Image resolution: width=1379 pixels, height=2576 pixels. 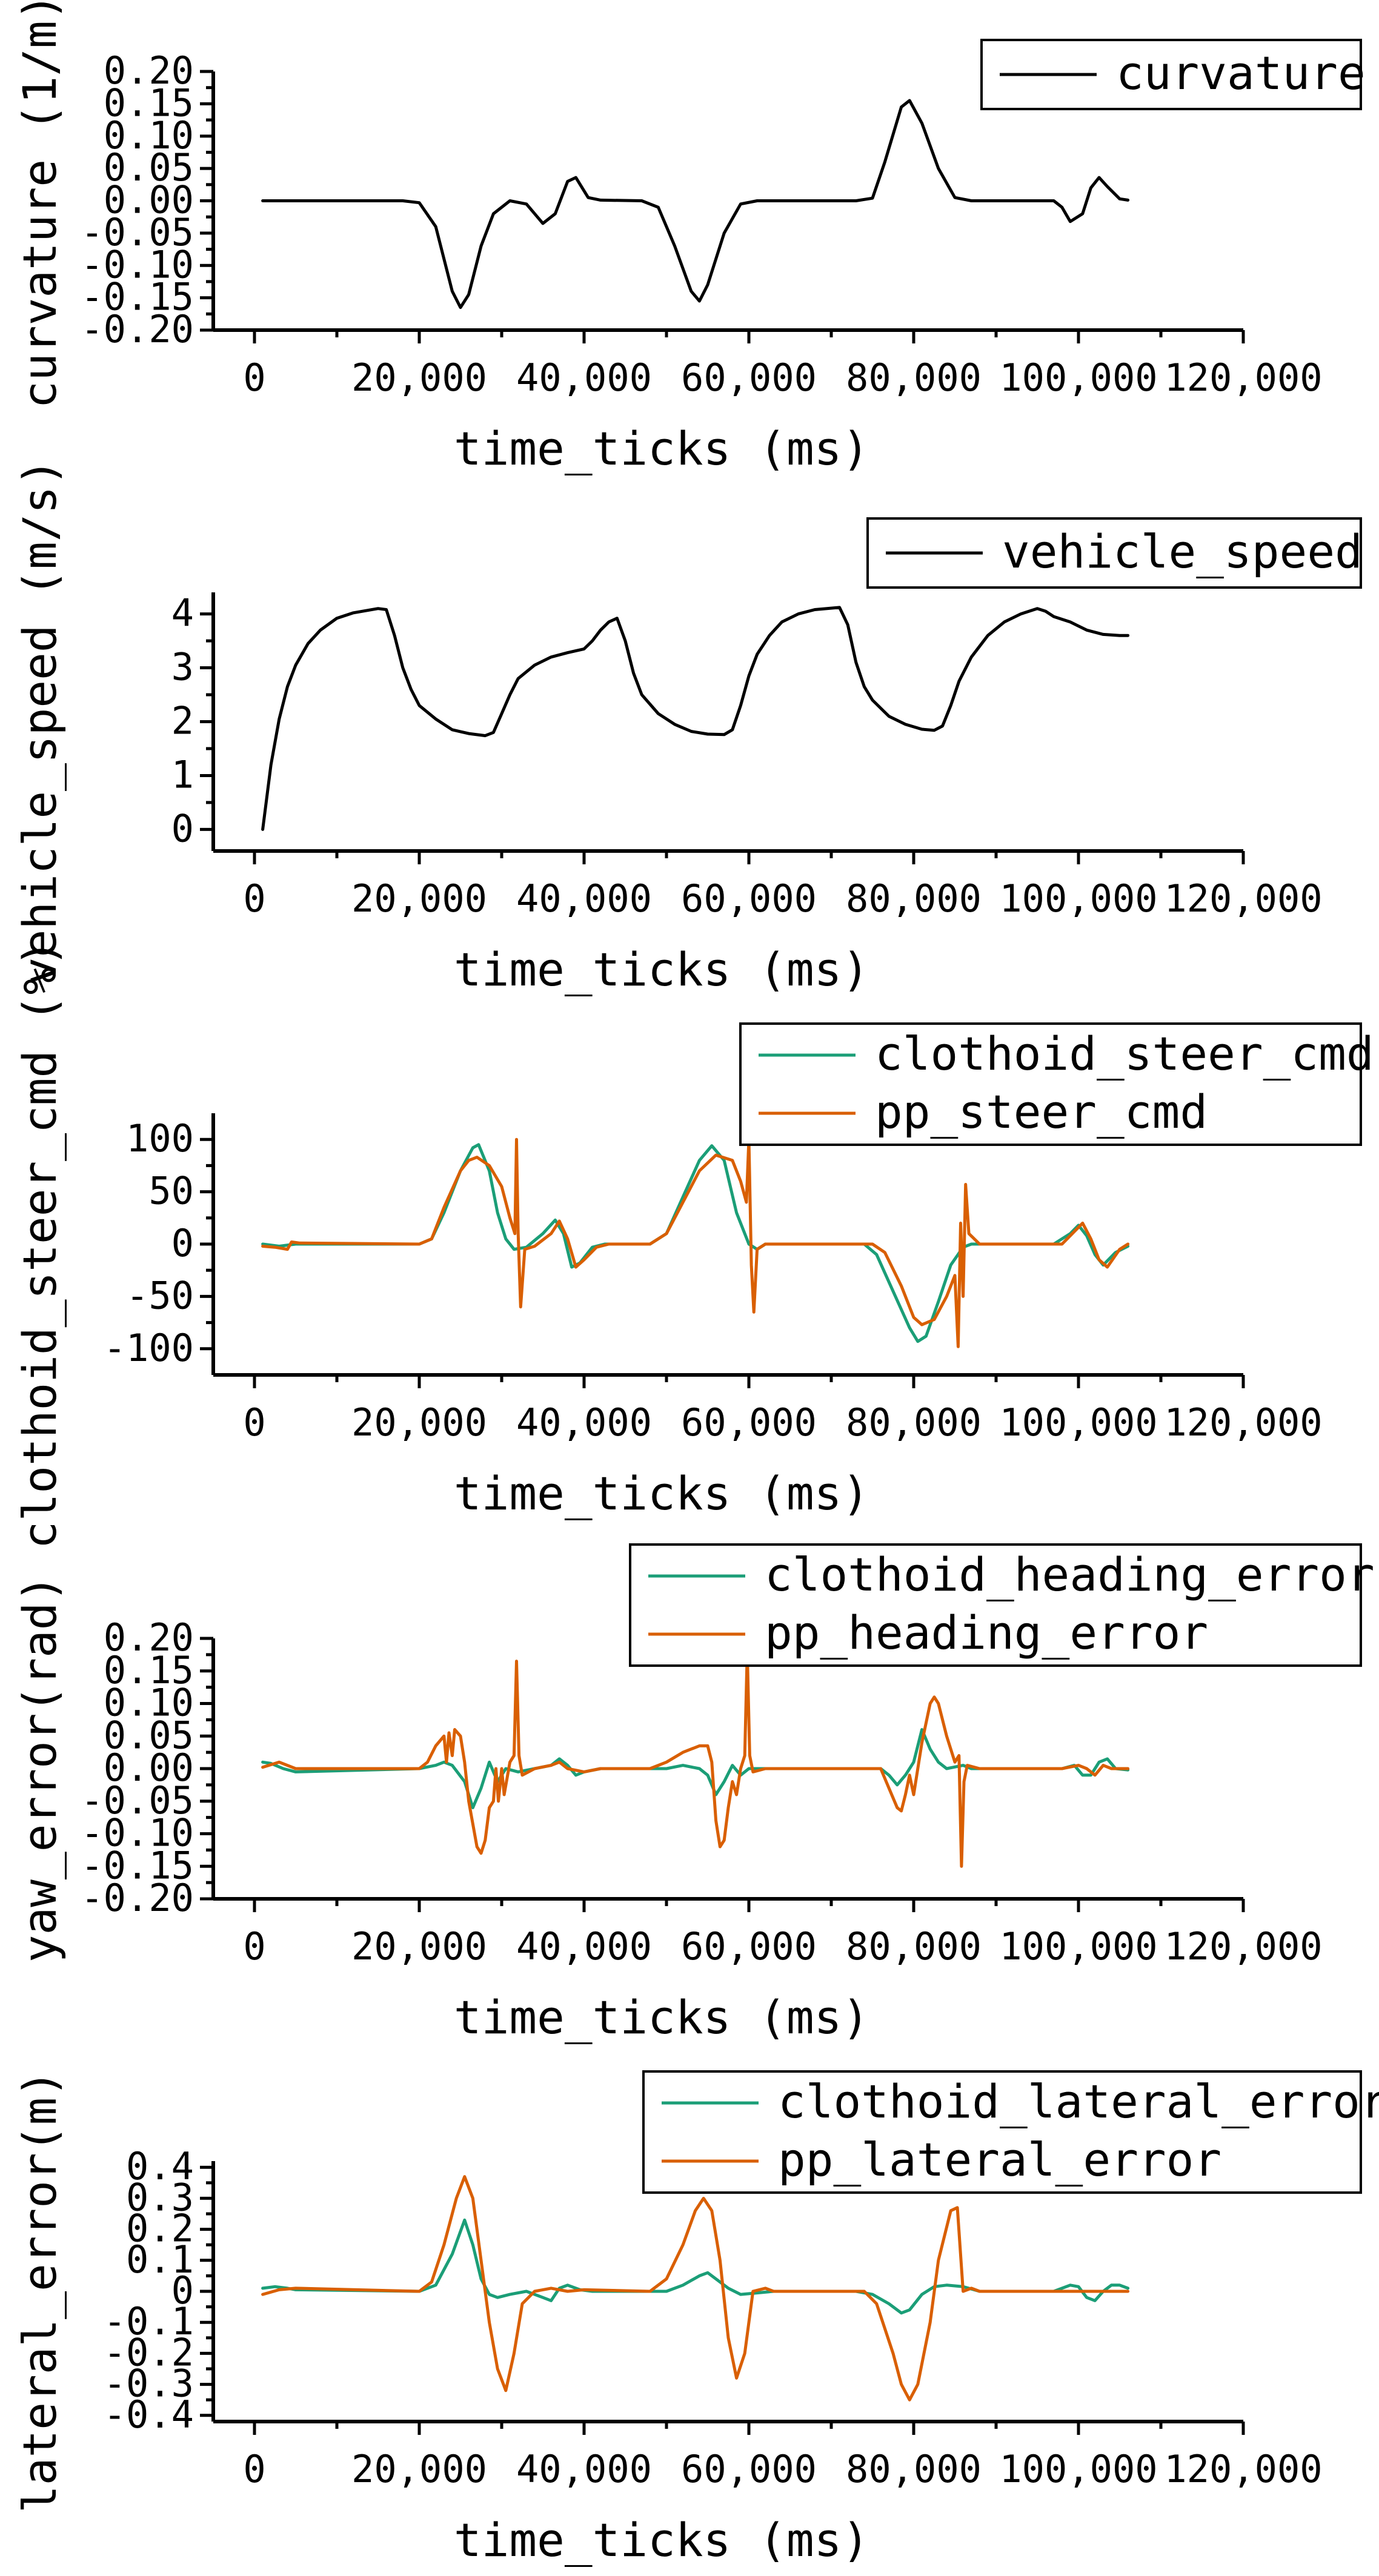 I want to click on legend-label: clothoid_lateral_error, so click(x=1078, y=2101).